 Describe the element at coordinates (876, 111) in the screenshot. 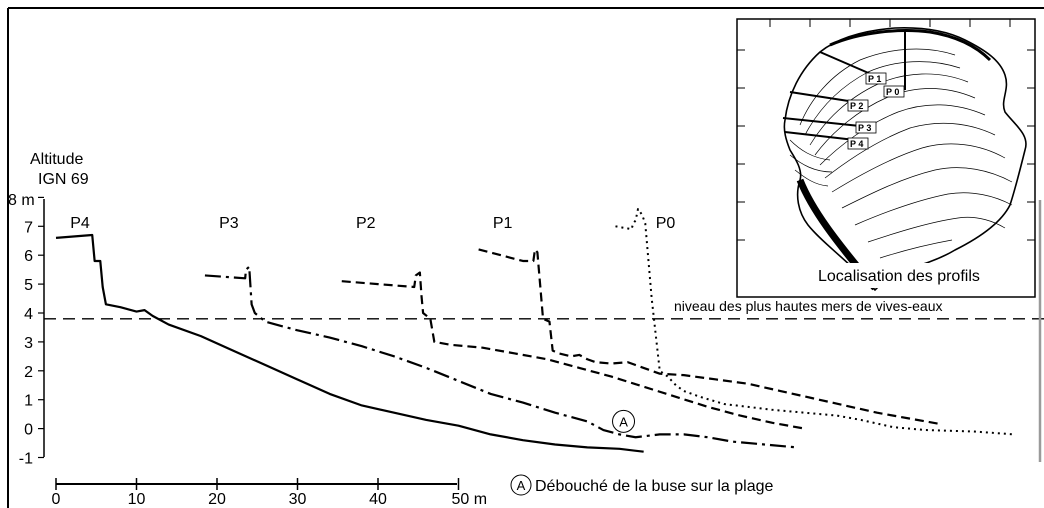

I see `inset-profile-label-boxes` at that location.